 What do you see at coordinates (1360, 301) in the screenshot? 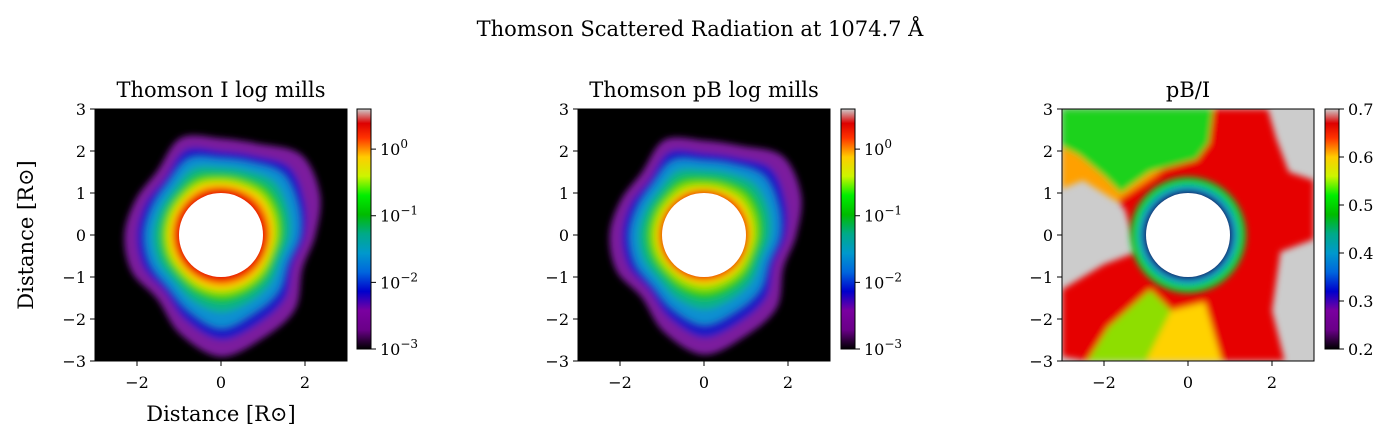
I see `colorbar-tick-label: 0.3` at bounding box center [1360, 301].